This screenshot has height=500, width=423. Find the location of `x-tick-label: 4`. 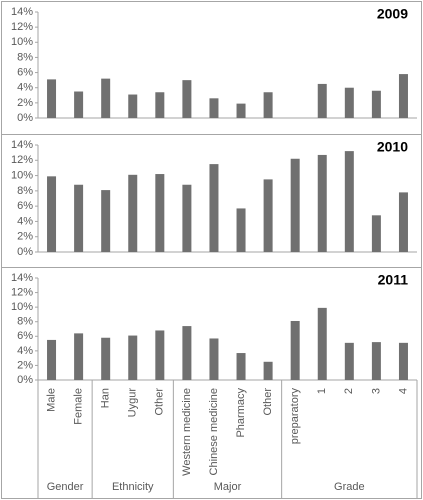

x-tick-label: 4 is located at coordinates (403, 391).